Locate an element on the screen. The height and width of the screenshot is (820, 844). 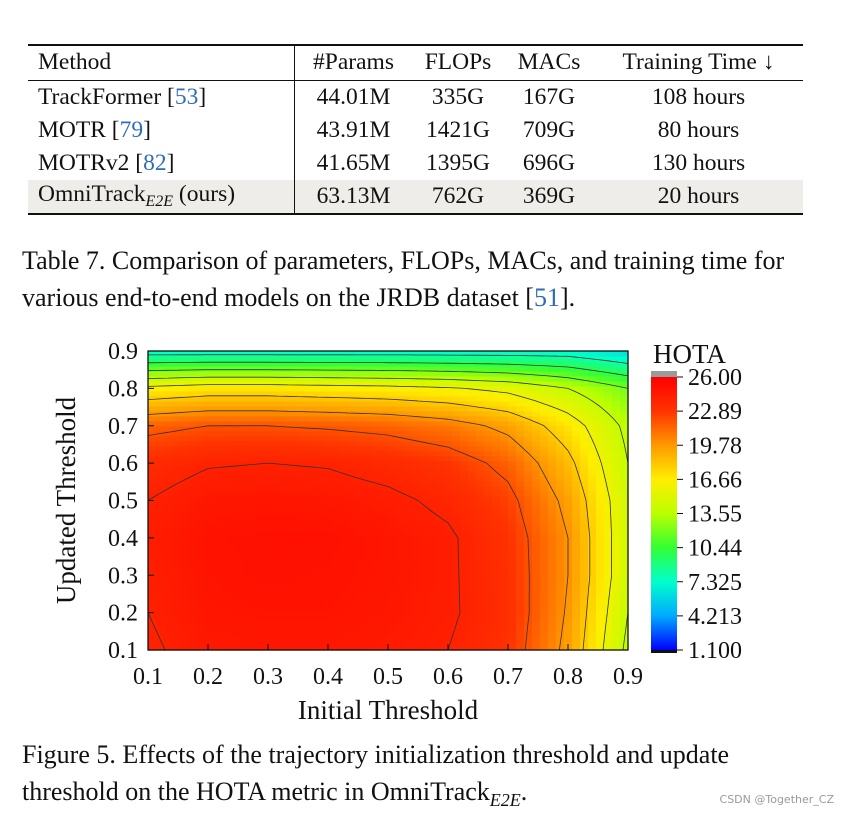
colorbar-tick-label: 4.213 is located at coordinates (715, 617).